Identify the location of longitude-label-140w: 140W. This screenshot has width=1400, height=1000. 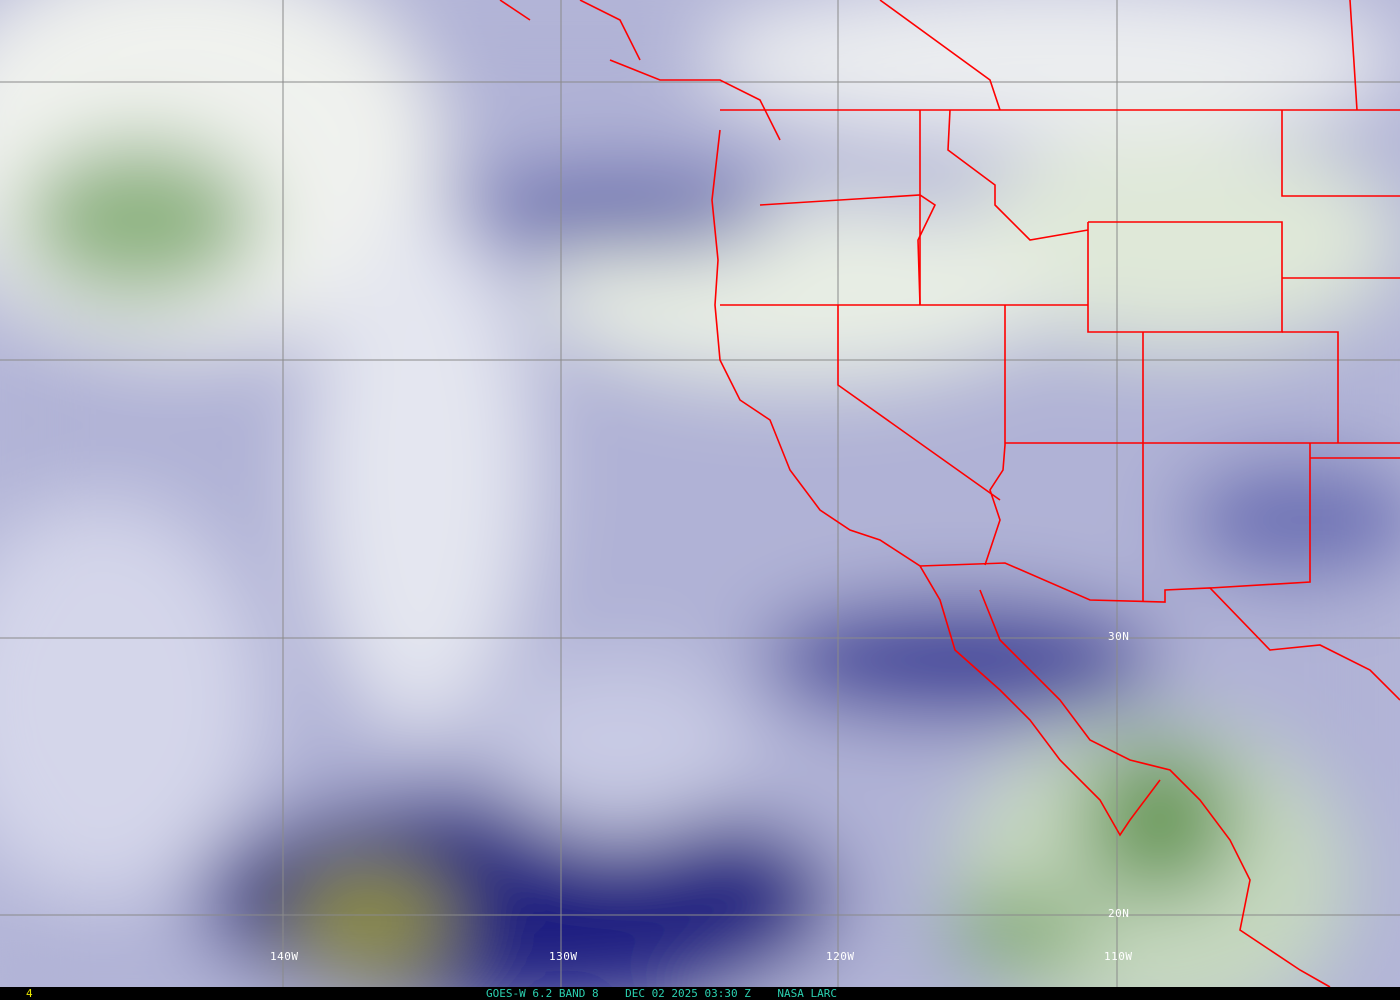
(284, 956).